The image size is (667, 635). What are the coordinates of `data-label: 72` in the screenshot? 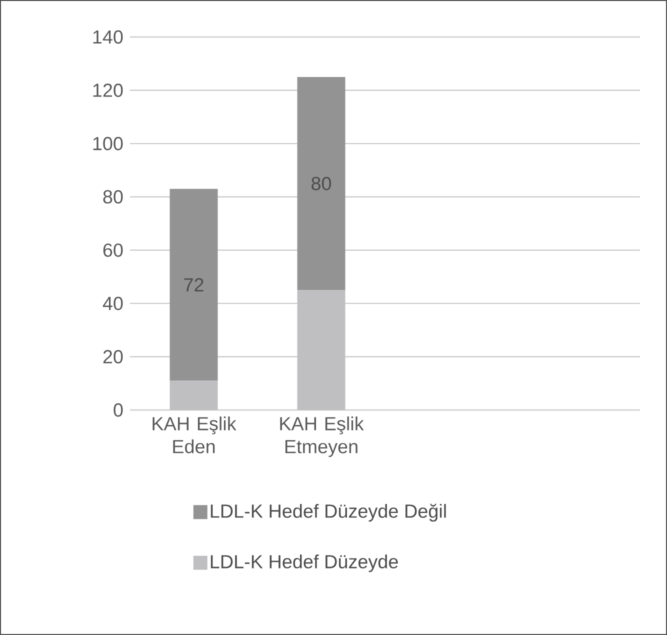 It's located at (194, 285).